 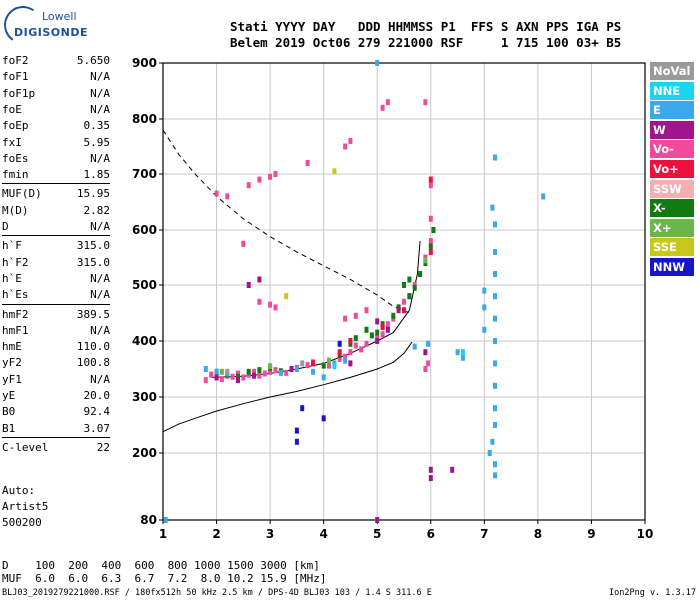 I want to click on param-value: 5.650, so click(x=93, y=60).